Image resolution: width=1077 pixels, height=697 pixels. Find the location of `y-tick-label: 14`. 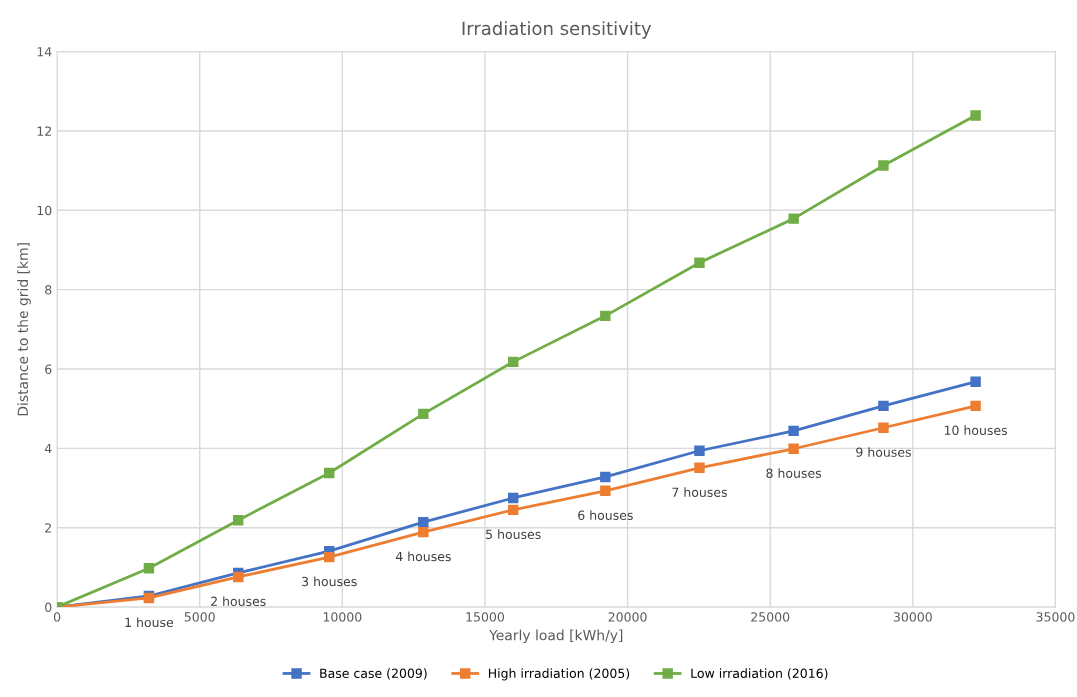

y-tick-label: 14 is located at coordinates (44, 52).